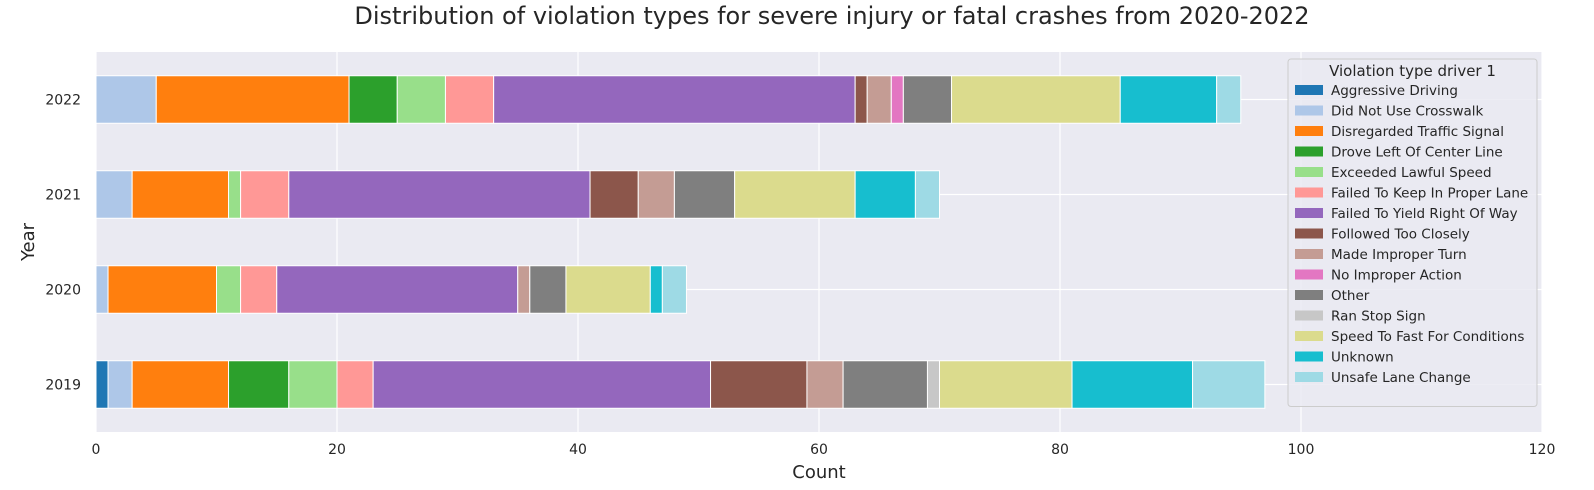  What do you see at coordinates (63, 243) in the screenshot?
I see `y-tick-labels: 2019 2020 2021 2022` at bounding box center [63, 243].